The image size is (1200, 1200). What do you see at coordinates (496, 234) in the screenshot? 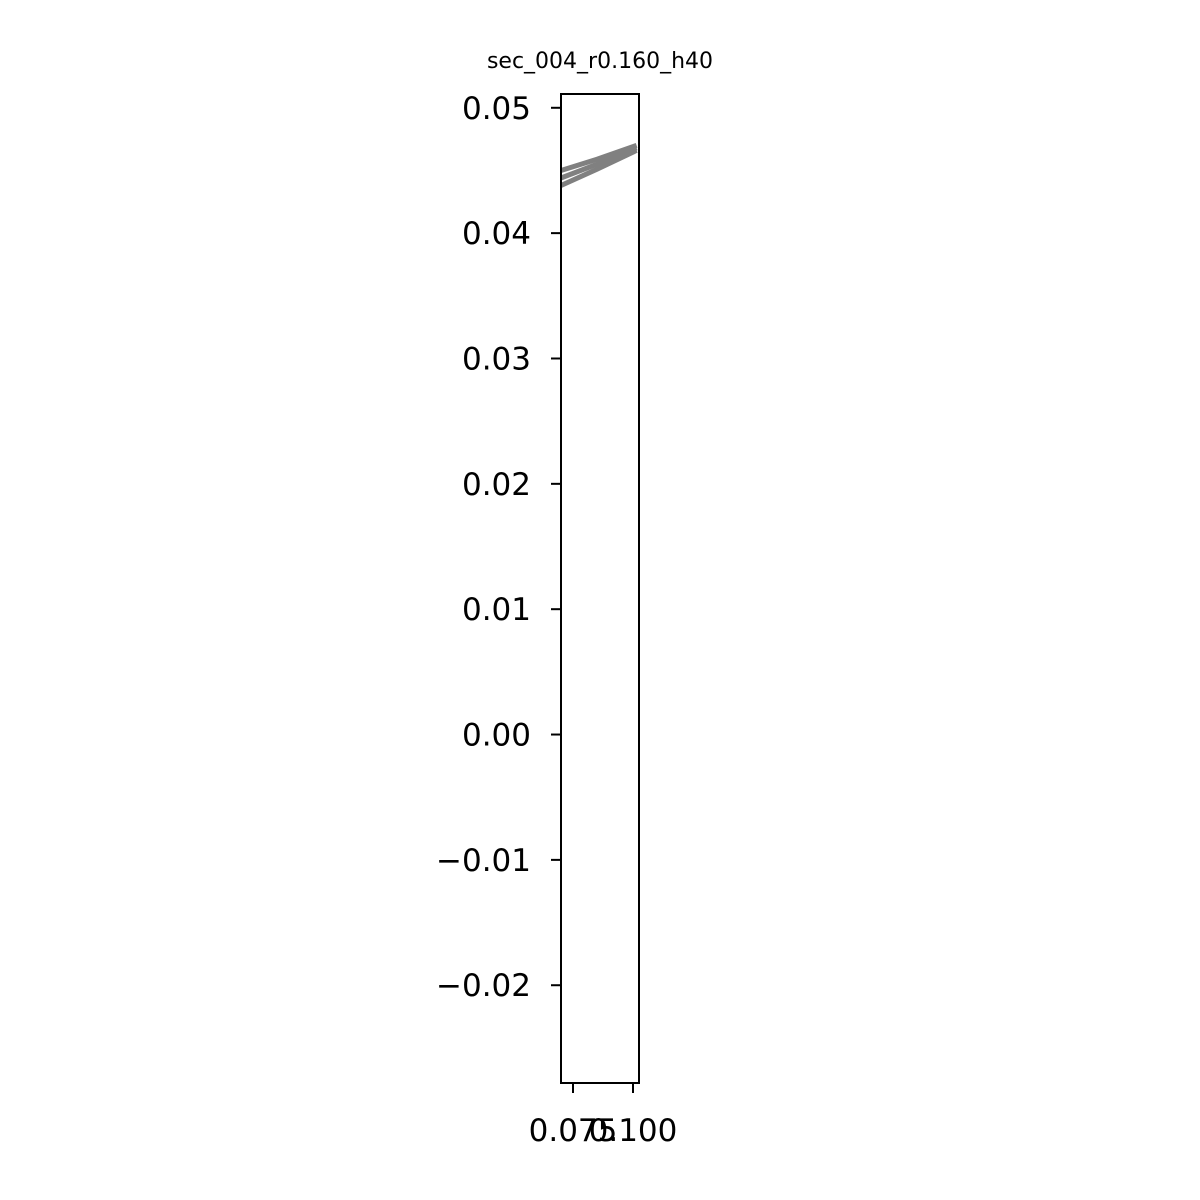
I see `y-tick-label: 0.04` at bounding box center [496, 234].